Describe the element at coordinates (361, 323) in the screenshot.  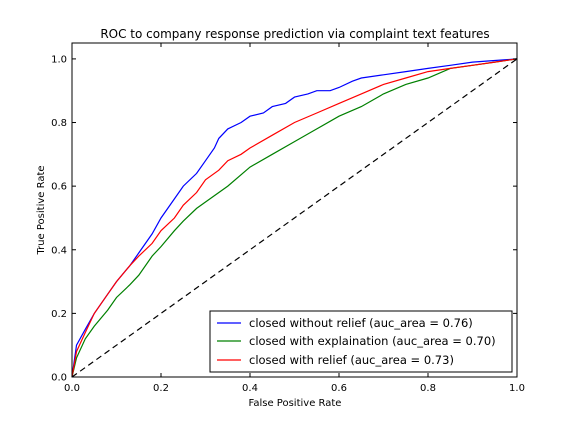
I see `legend-label-closed-without-relief: closed without relief (auc_area = 0.76)` at that location.